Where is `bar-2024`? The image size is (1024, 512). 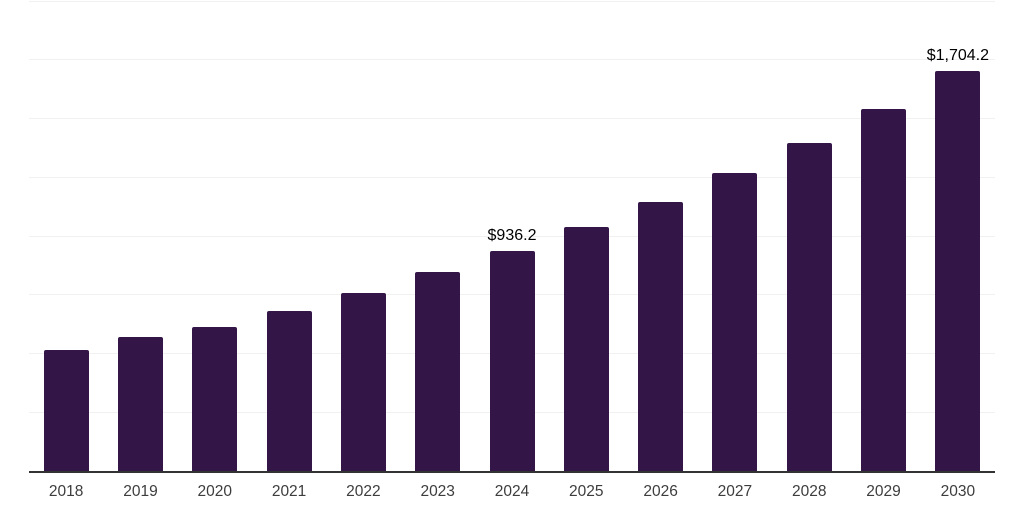
bar-2024 is located at coordinates (512, 361).